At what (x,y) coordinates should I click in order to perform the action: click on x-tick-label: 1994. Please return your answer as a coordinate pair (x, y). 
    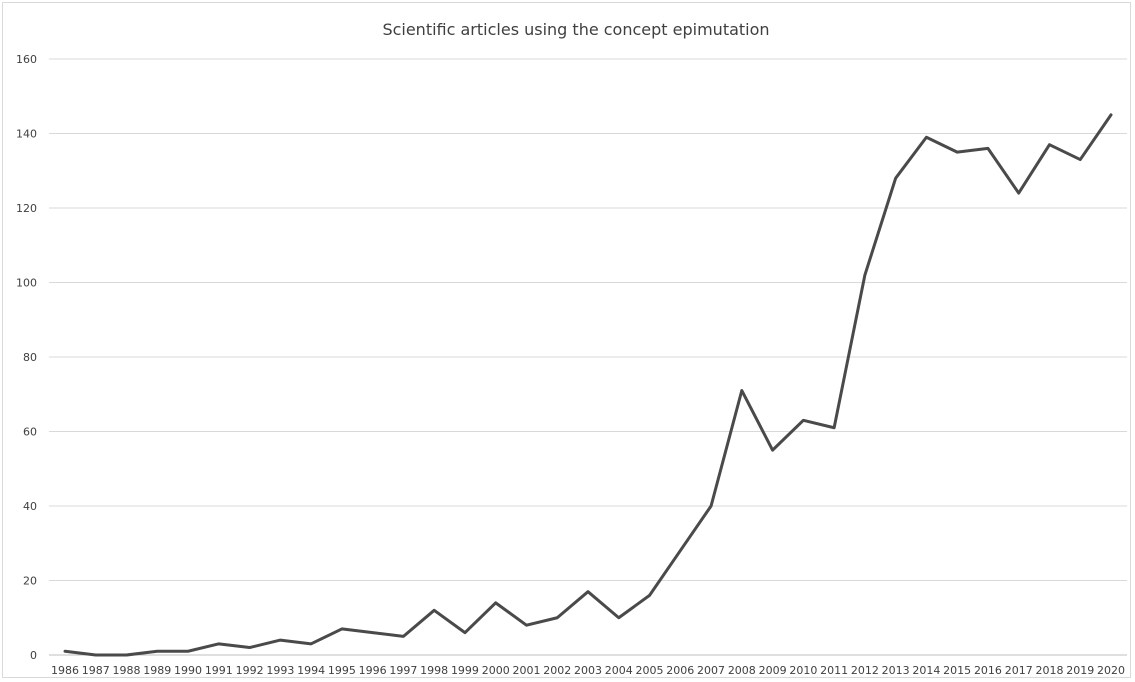
    Looking at the image, I should click on (311, 670).